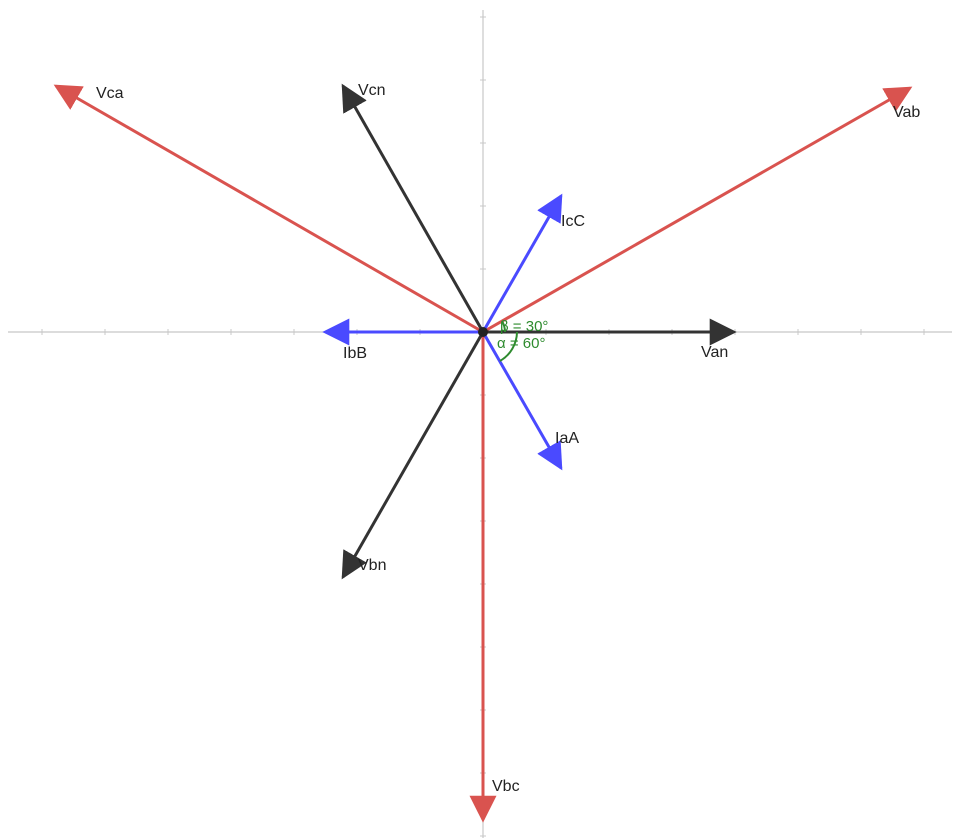 The width and height of the screenshot is (954, 840). Describe the element at coordinates (522, 263) in the screenshot. I see `vector-icc` at that location.